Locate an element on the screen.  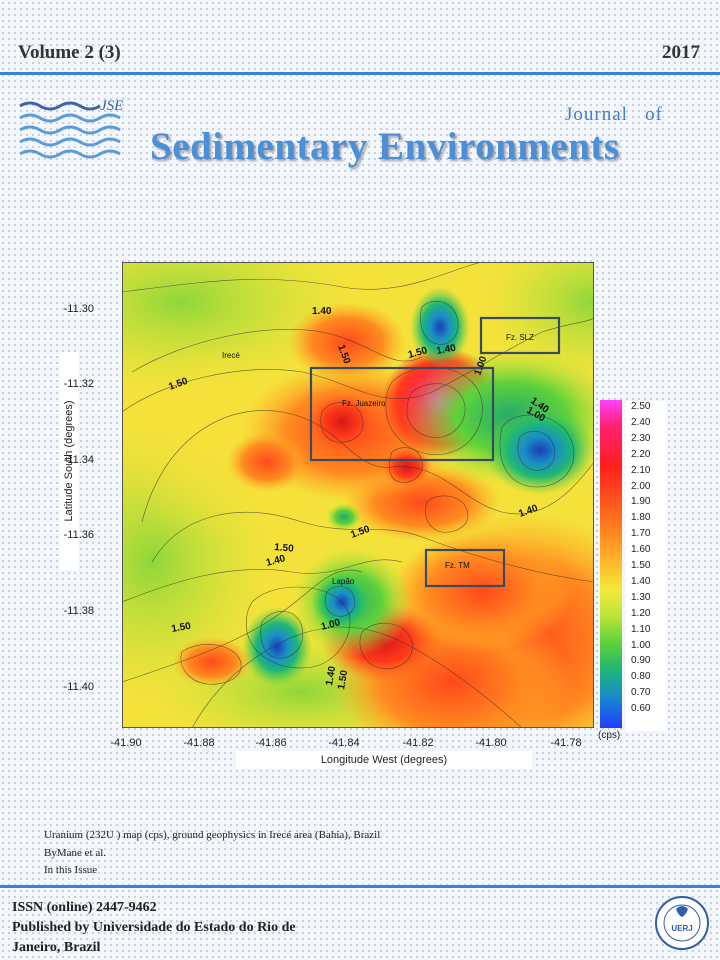
uerj-seal: UERJ is located at coordinates (682, 923).